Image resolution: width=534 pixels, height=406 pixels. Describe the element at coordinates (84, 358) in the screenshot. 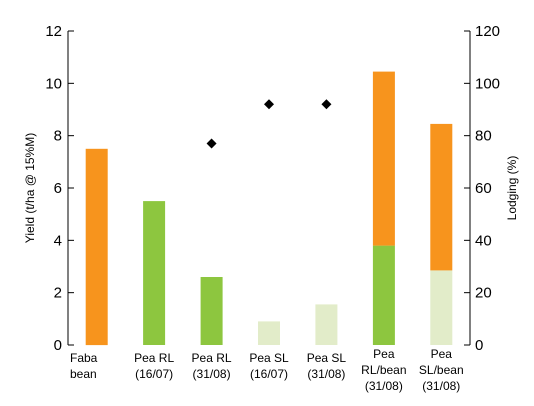

I see `category-label-0-0: Faba` at that location.